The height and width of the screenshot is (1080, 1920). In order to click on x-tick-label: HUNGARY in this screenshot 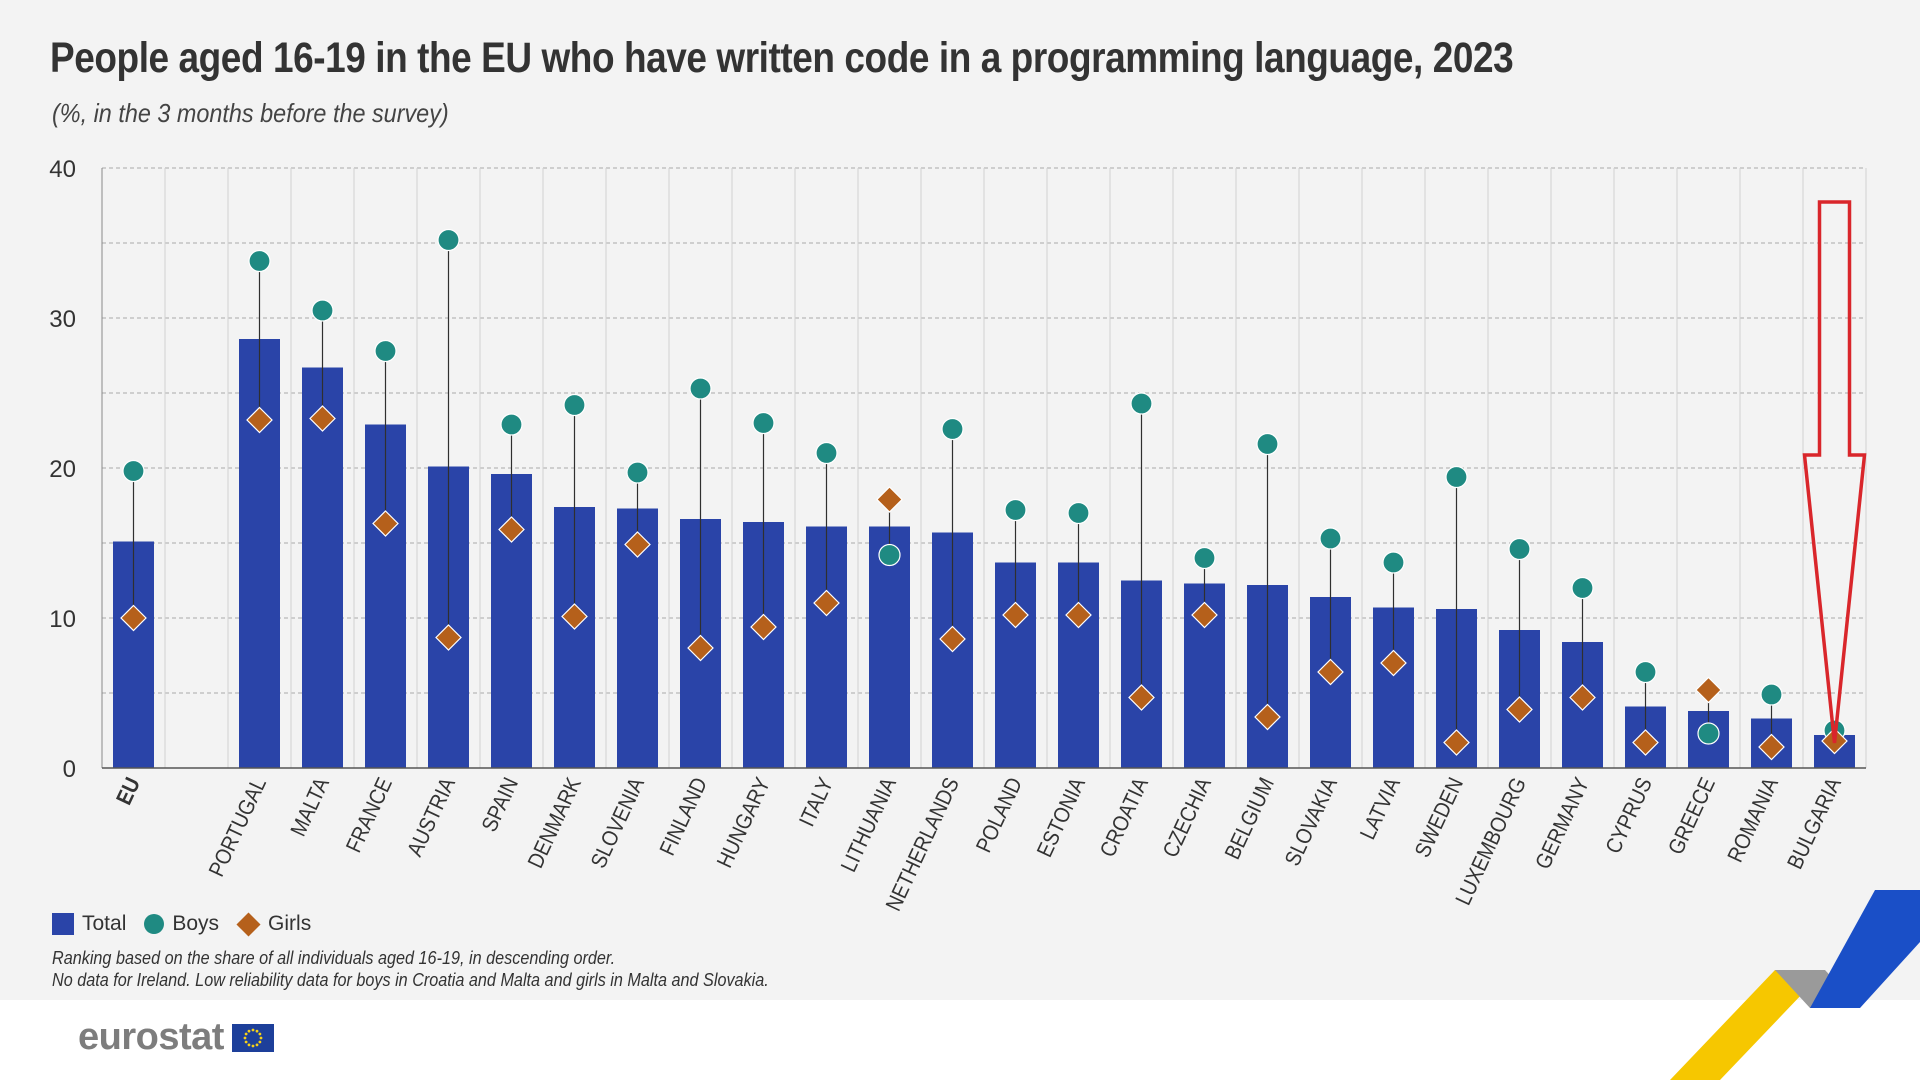, I will do `click(743, 823)`.